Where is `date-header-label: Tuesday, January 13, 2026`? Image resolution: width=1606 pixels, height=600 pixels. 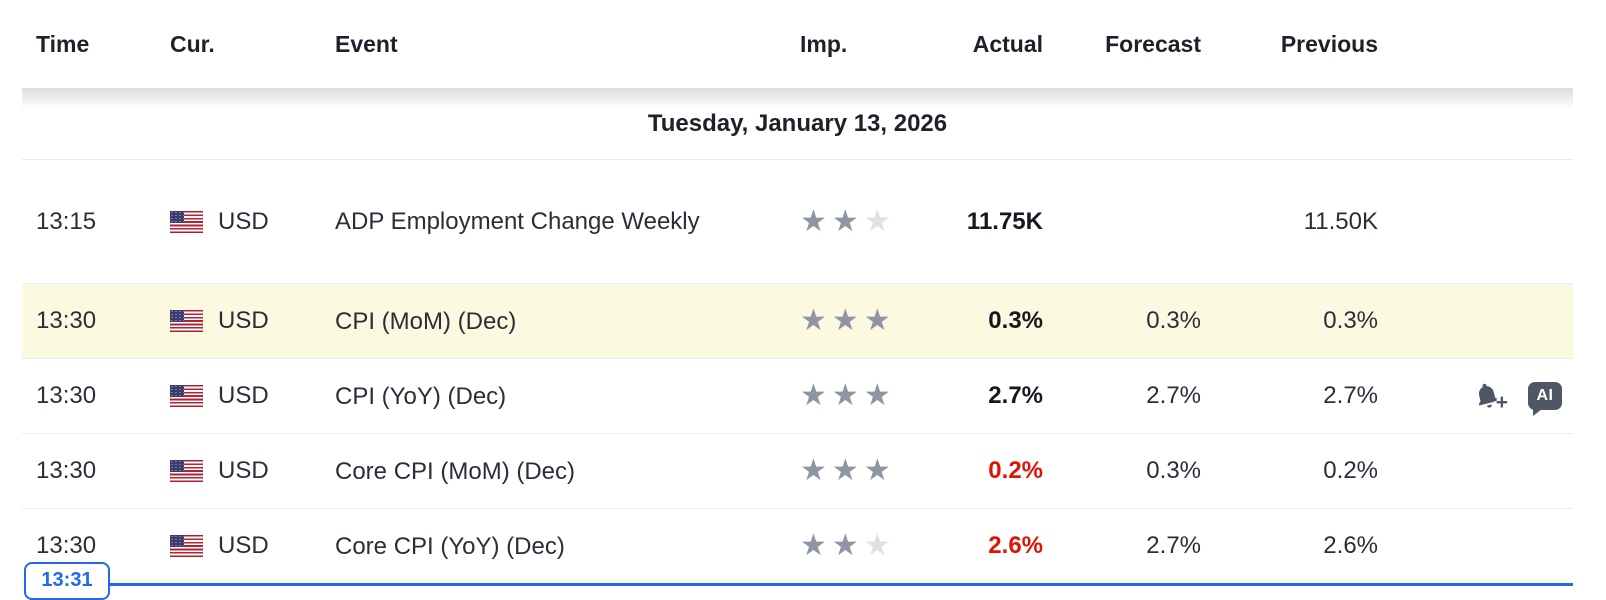 date-header-label: Tuesday, January 13, 2026 is located at coordinates (797, 123).